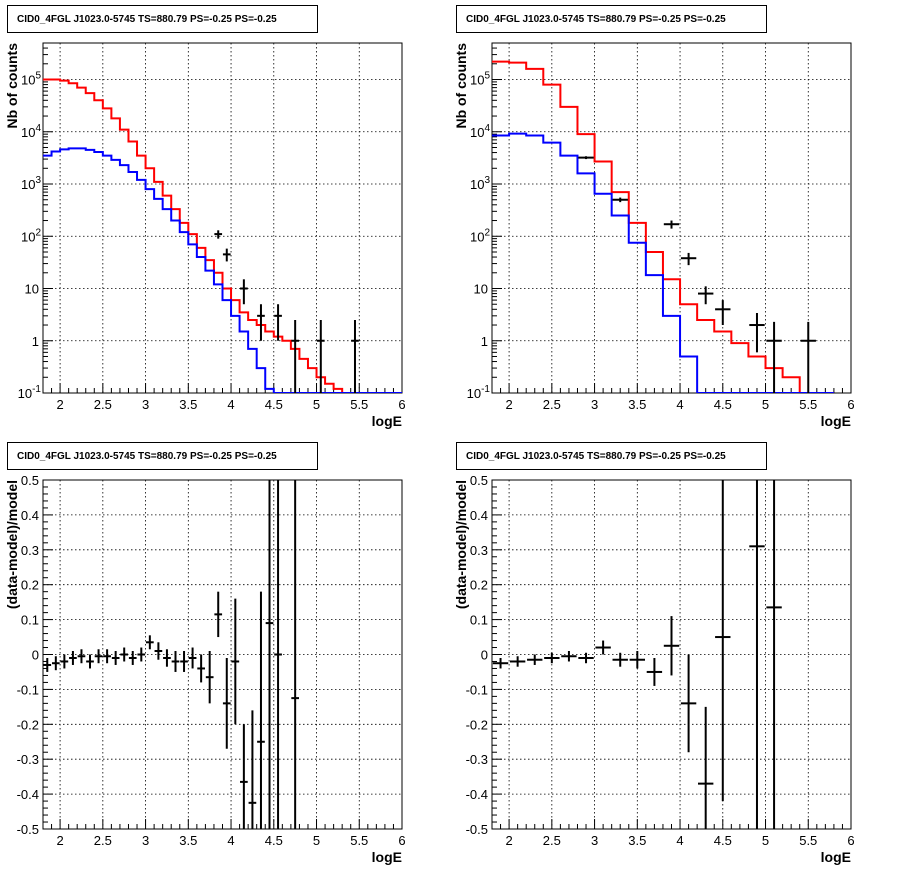  I want to click on y-tick-label: 0.3, so click(30, 550).